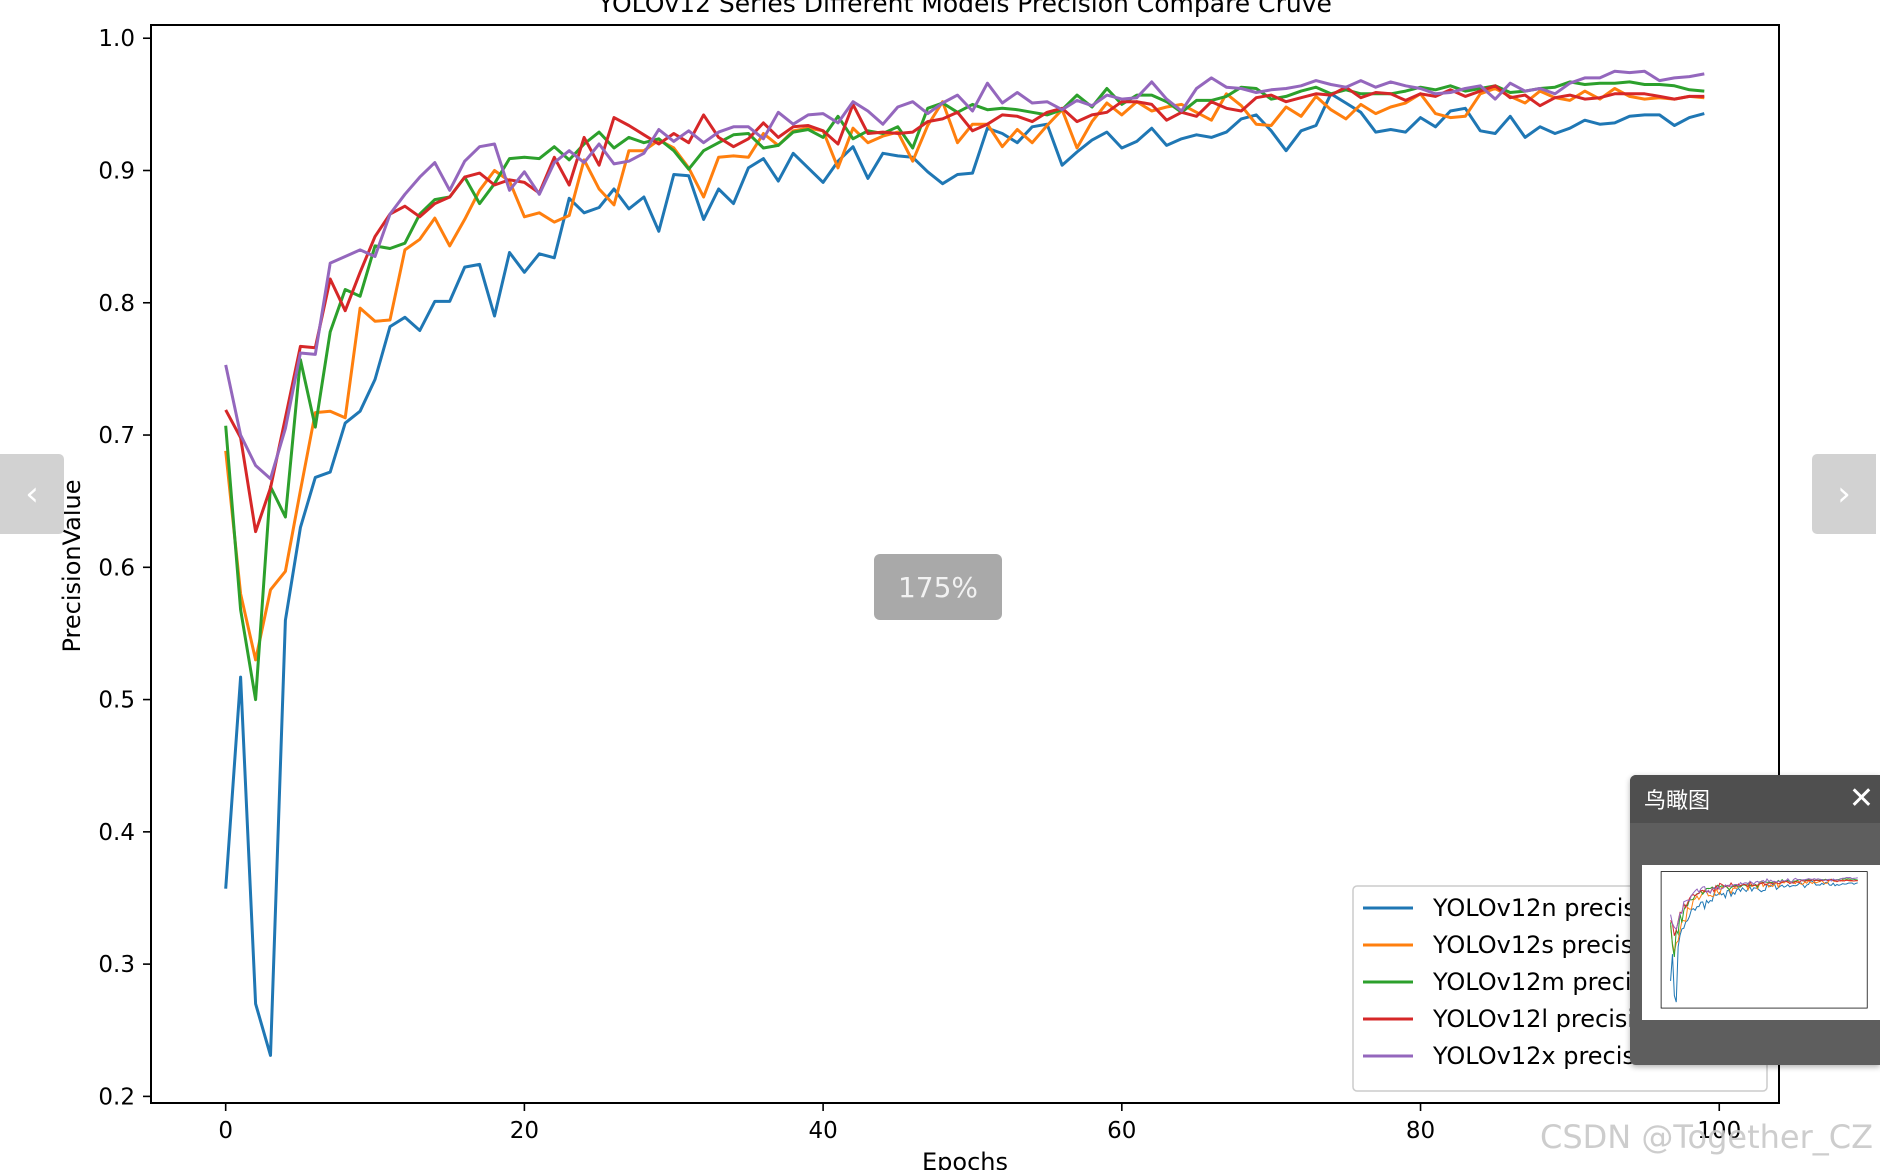 The image size is (1880, 1174). I want to click on birdseye-panel: 鸟瞰图 ✕, so click(1755, 920).